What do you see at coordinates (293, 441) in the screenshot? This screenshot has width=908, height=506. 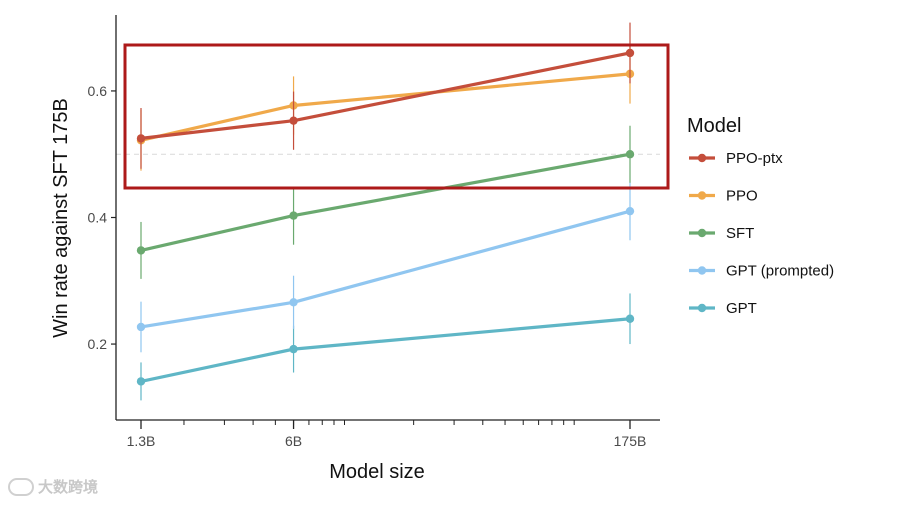 I see `x-tick-label: 6B` at bounding box center [293, 441].